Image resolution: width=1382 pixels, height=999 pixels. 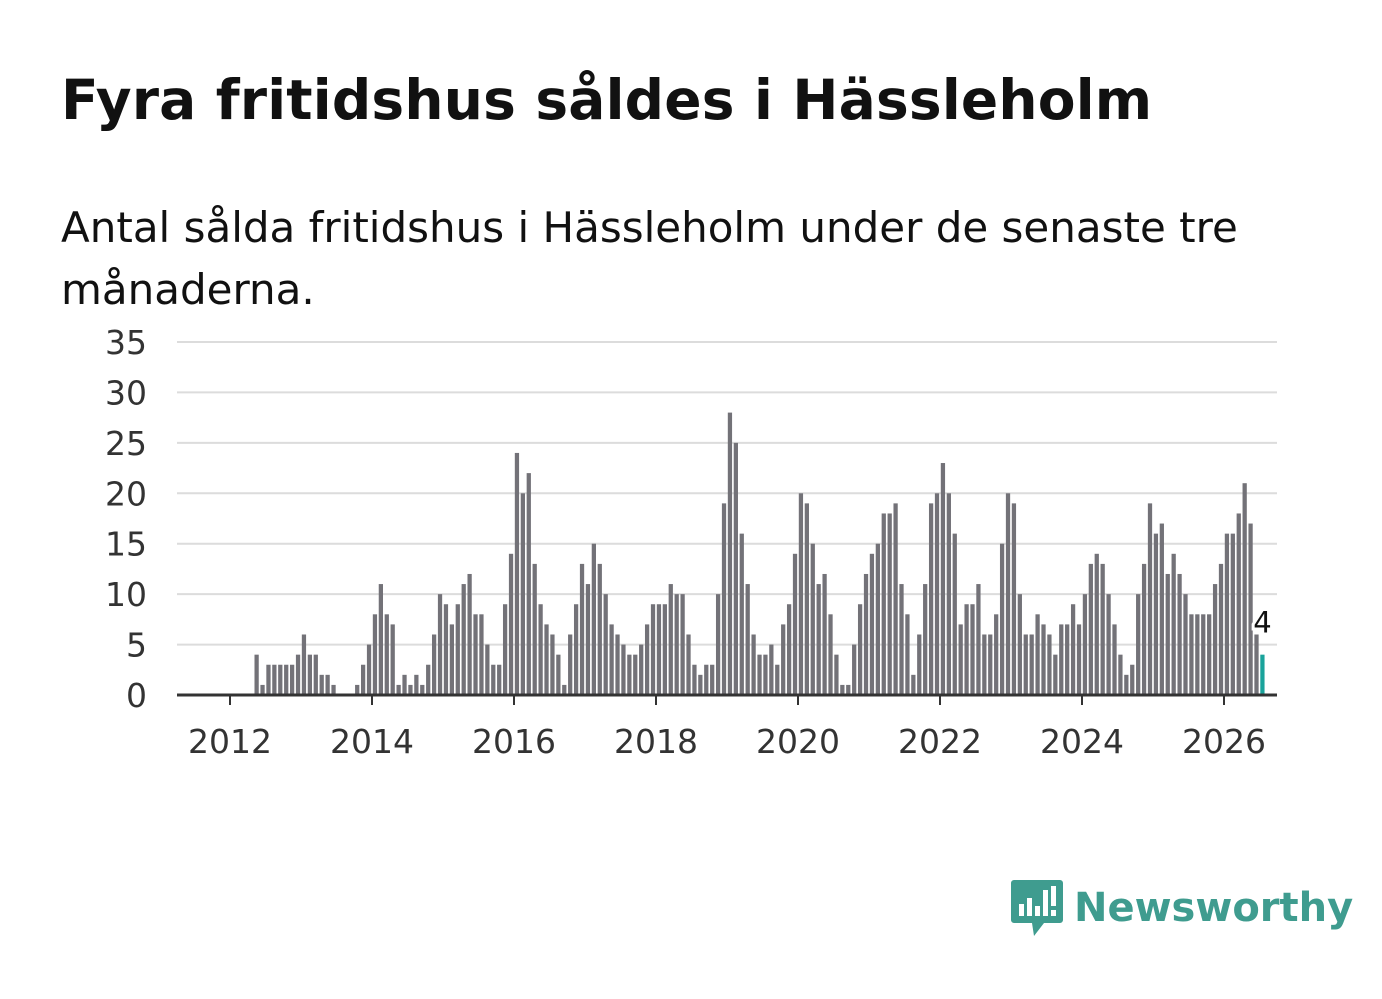 I want to click on chart-title: Fyra fritidshus såldes i Hässleholm, so click(x=607, y=100).